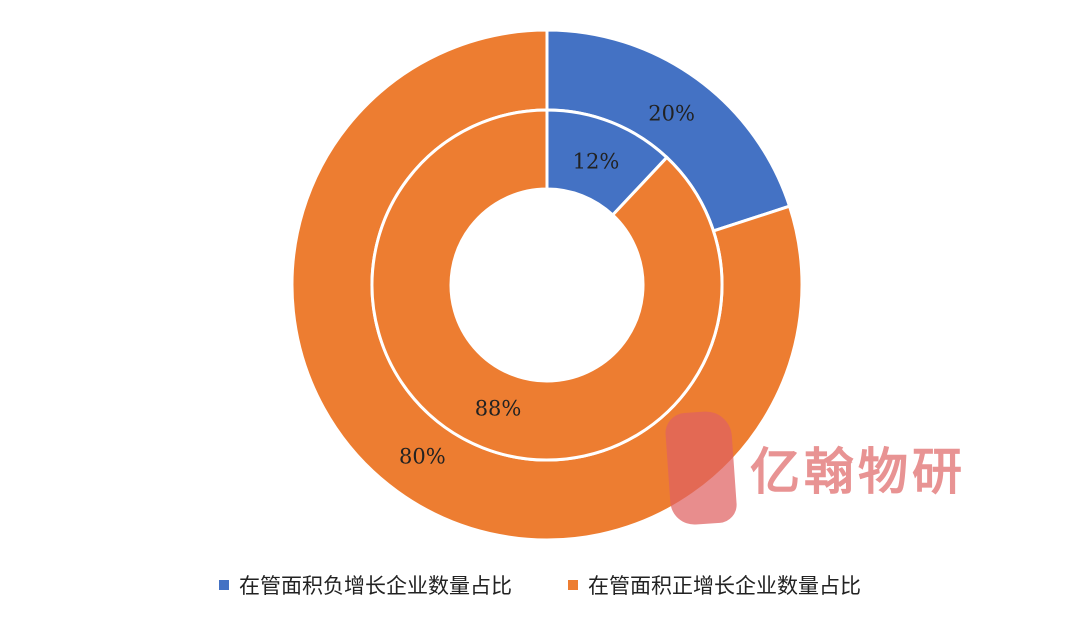 The height and width of the screenshot is (619, 1080). What do you see at coordinates (375, 586) in the screenshot?
I see `legend-label-negative: 在管面积负增长企业数量占比` at bounding box center [375, 586].